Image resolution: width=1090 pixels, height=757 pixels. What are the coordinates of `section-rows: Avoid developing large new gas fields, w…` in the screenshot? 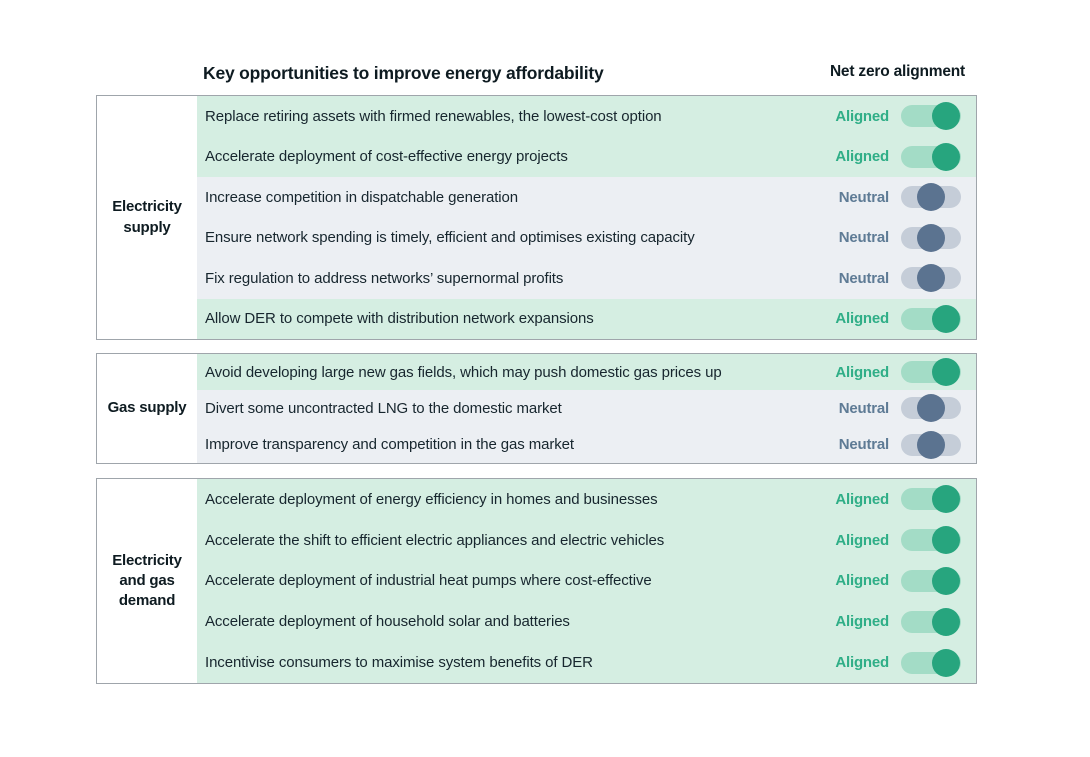 It's located at (586, 408).